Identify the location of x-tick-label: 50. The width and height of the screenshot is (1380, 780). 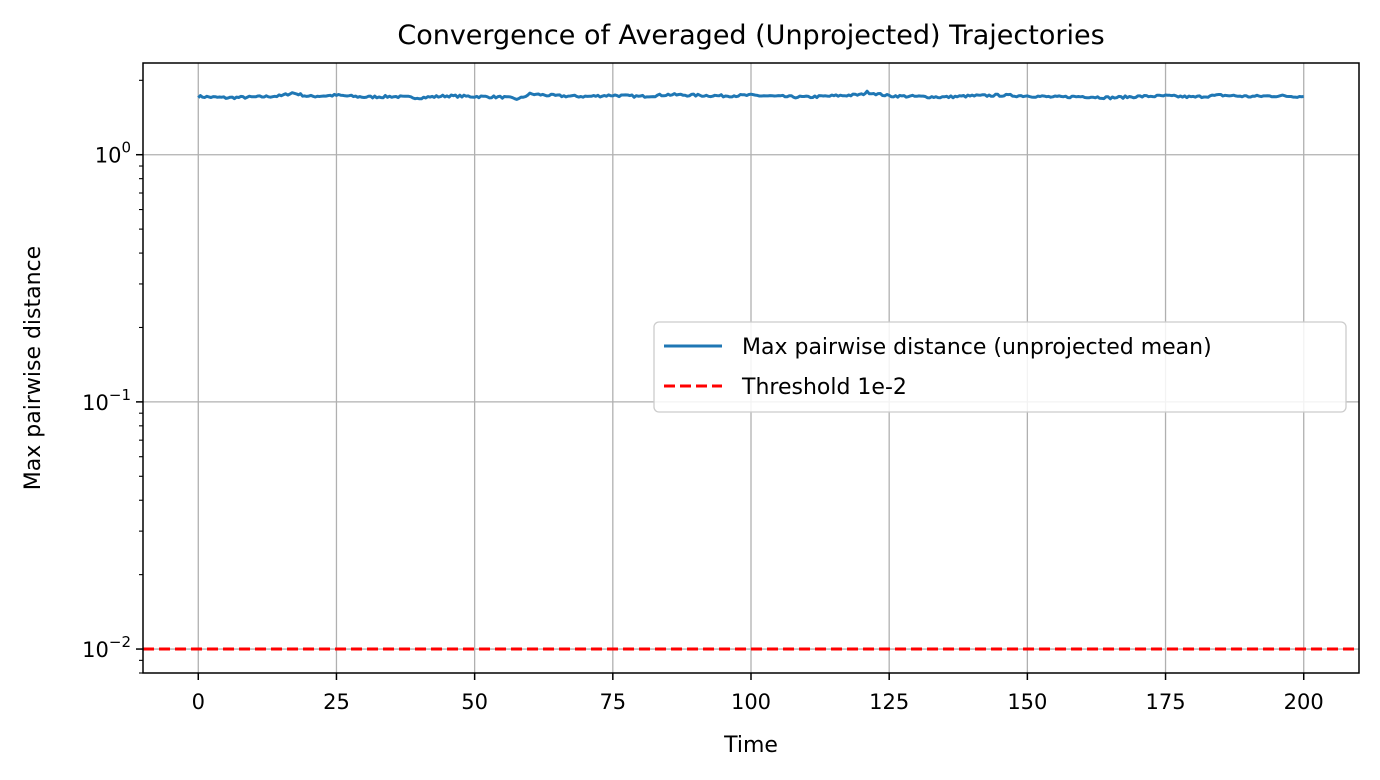
(474, 702).